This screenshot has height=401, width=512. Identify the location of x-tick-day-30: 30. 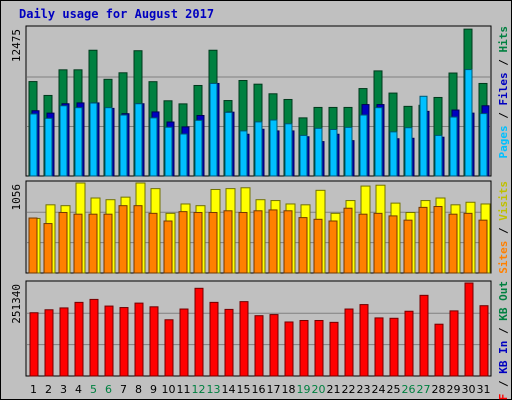
(469, 389).